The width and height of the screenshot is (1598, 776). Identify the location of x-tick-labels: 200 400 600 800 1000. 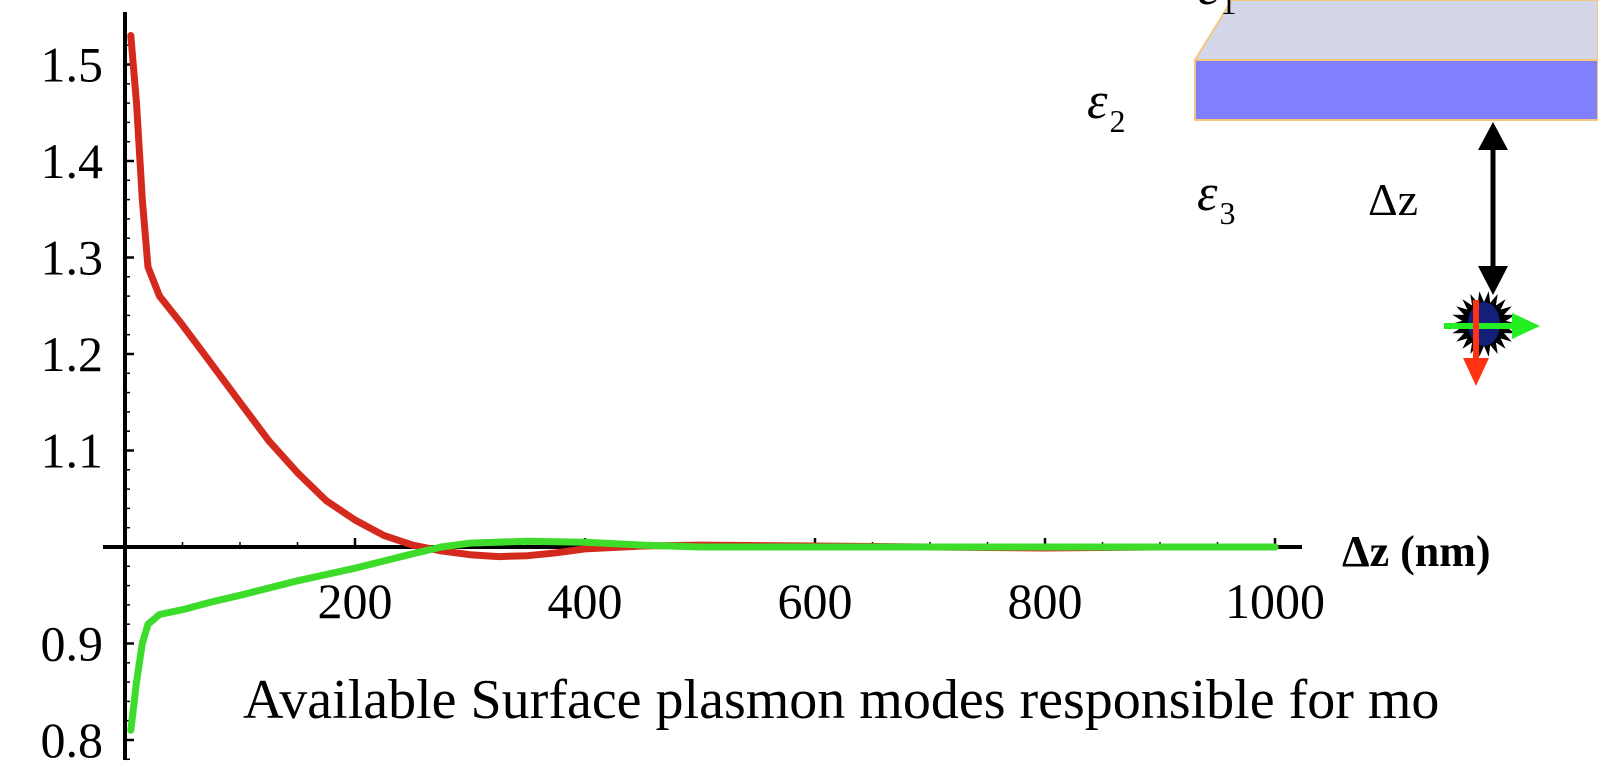
(822, 601).